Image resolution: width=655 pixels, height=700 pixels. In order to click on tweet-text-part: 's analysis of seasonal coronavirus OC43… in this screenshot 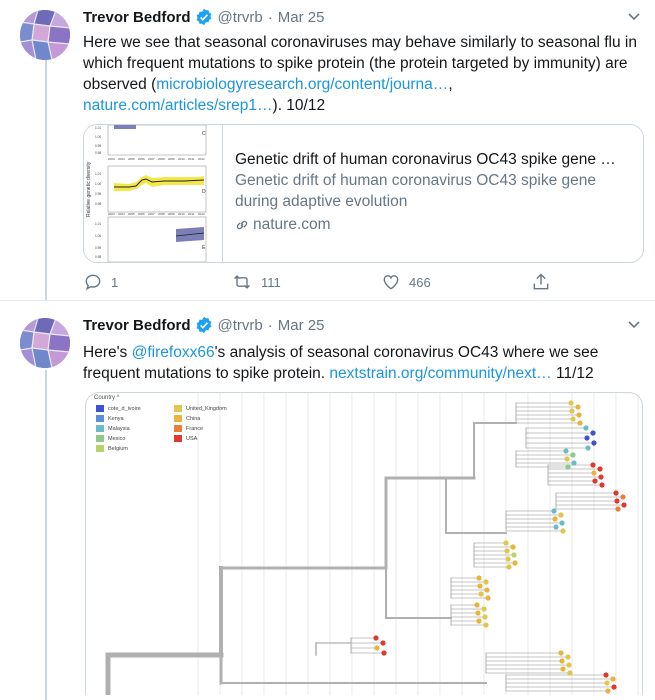, I will do `click(341, 363)`.